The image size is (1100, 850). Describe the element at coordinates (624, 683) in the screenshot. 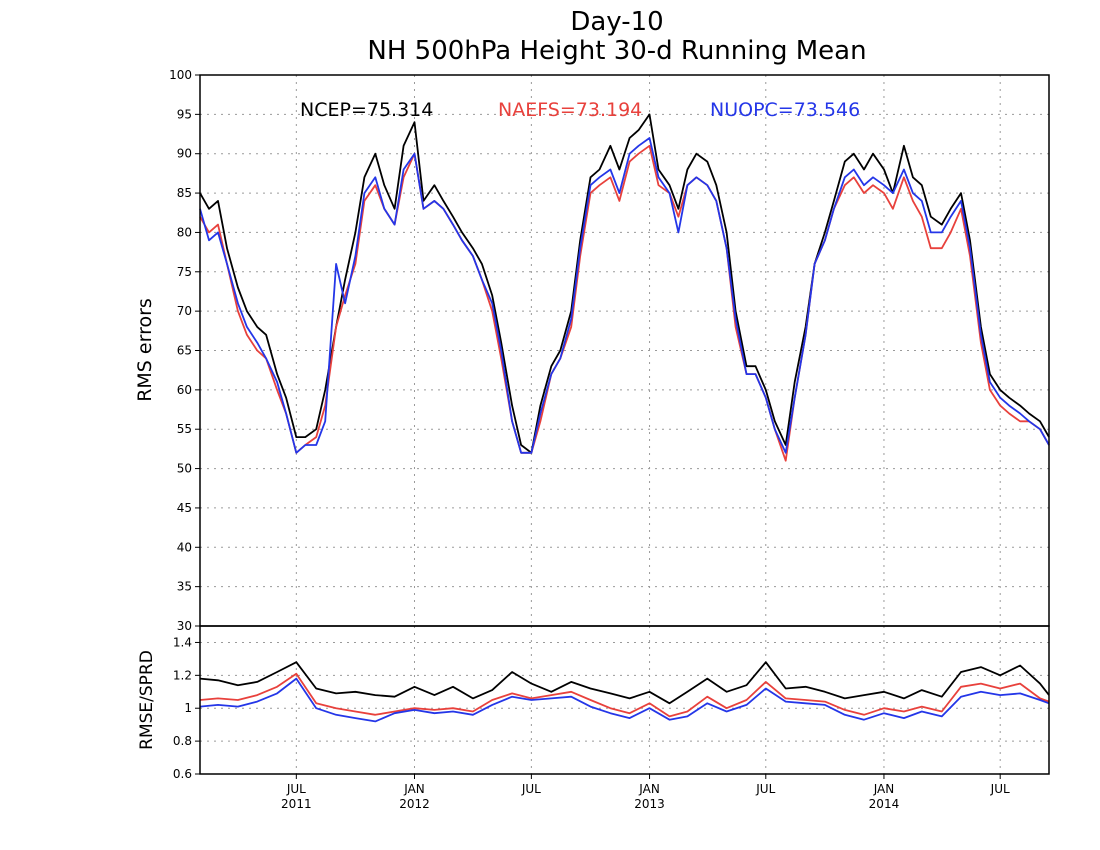

I see `ratio-series-ncep` at that location.